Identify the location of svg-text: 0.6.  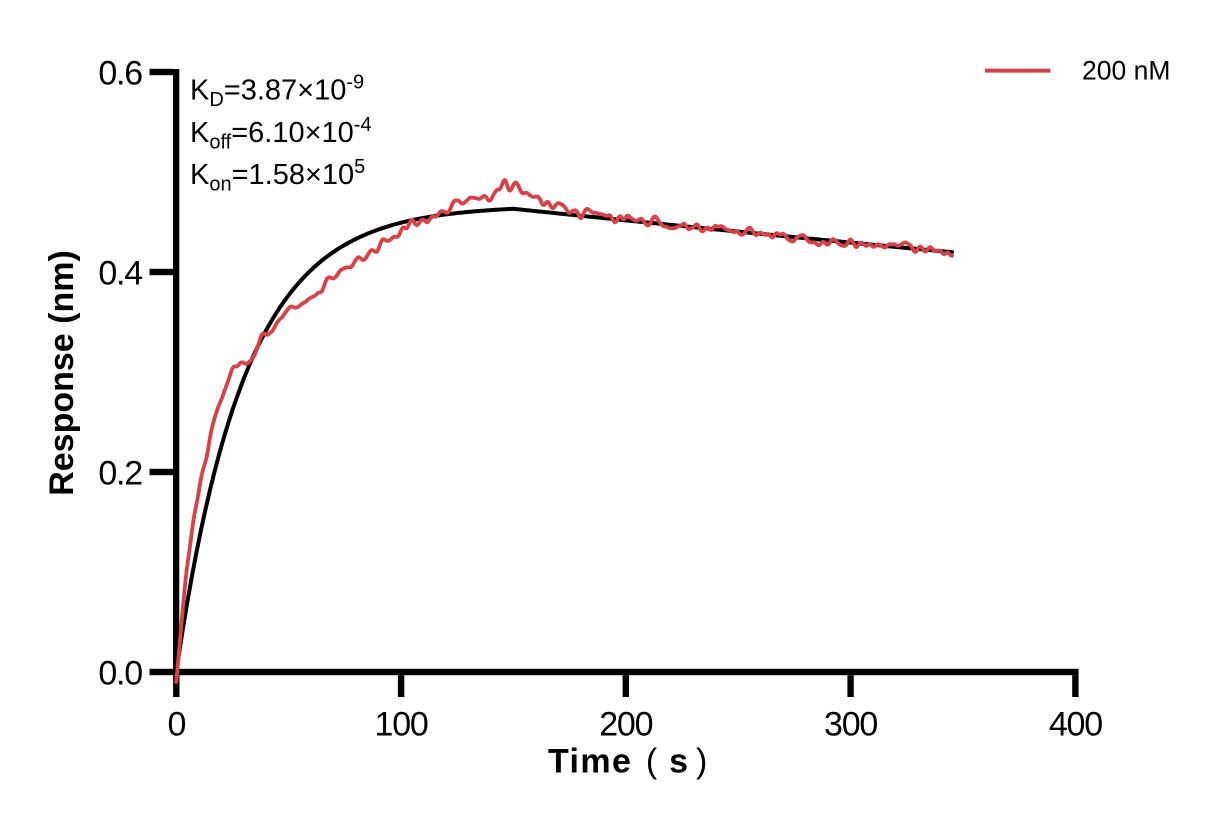
(120, 73).